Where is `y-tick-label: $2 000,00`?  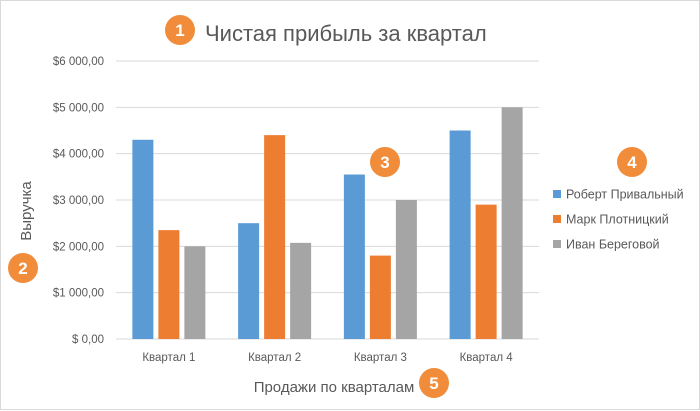
y-tick-label: $2 000,00 is located at coordinates (78, 247).